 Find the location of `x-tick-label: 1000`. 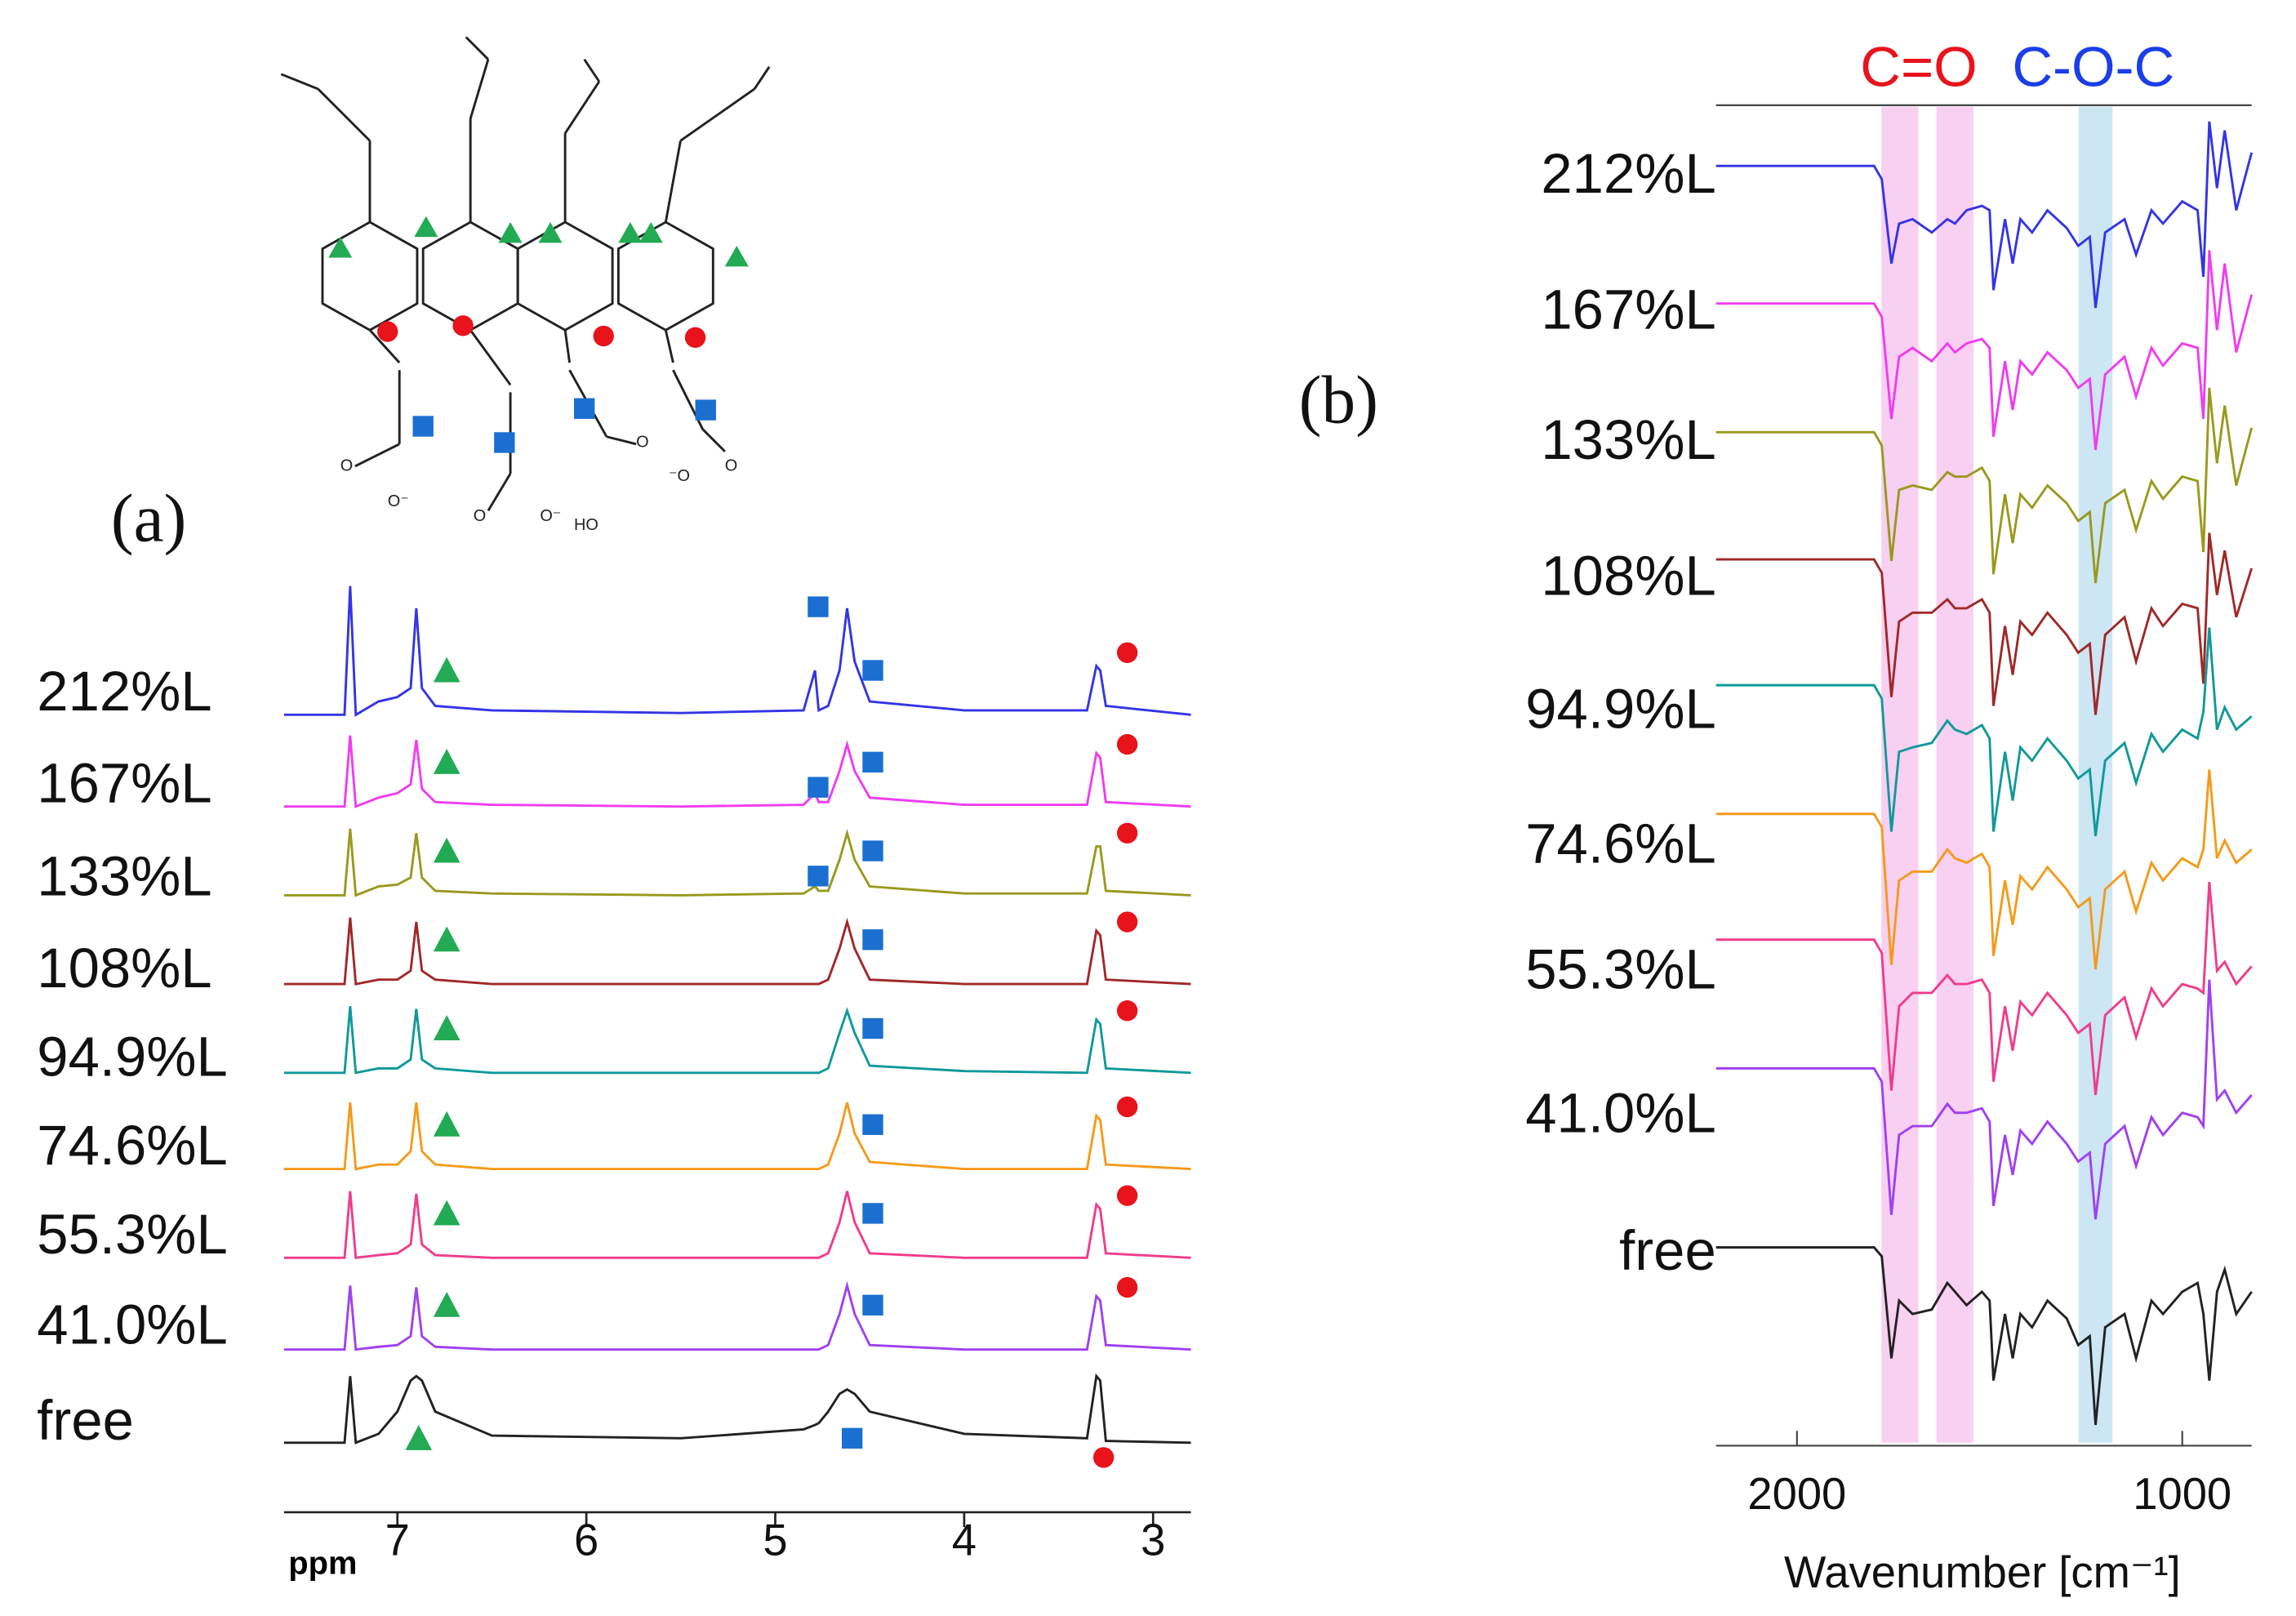

x-tick-label: 1000 is located at coordinates (2182, 1494).